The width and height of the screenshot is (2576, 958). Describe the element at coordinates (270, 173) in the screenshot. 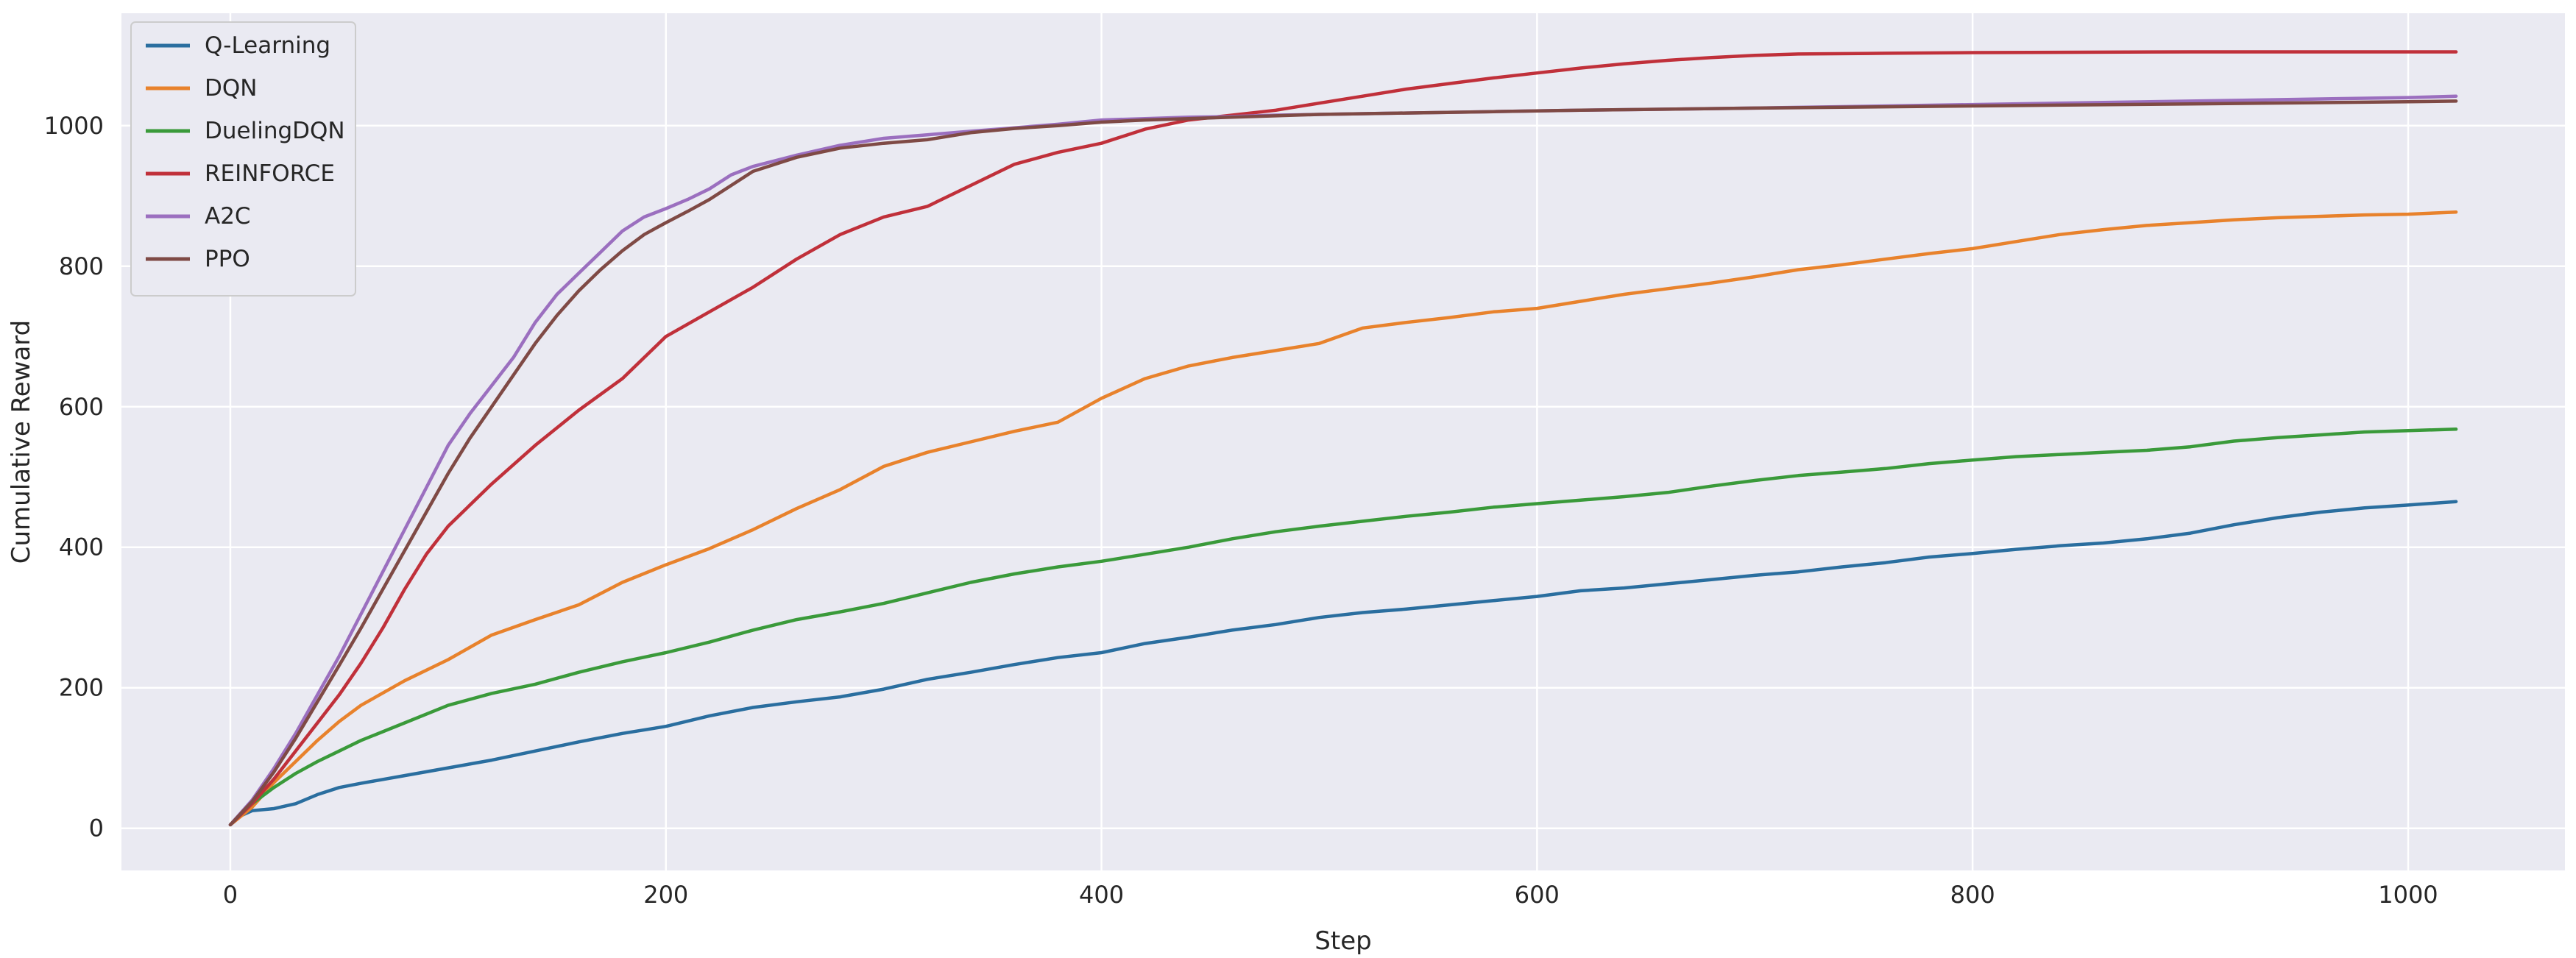

I see `legend-label: REINFORCE` at that location.